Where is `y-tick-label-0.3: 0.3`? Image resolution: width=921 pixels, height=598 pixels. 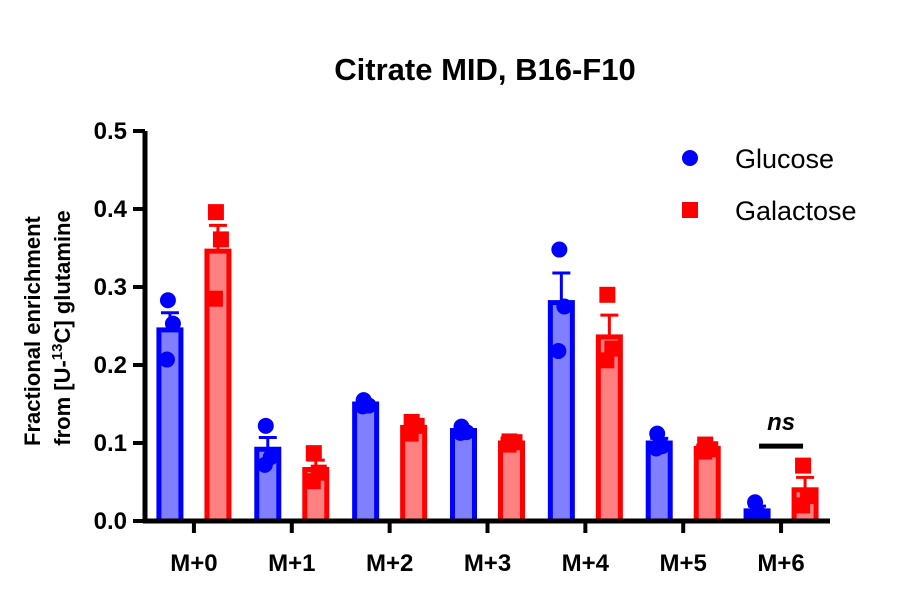 y-tick-label-0.3: 0.3 is located at coordinates (110, 287).